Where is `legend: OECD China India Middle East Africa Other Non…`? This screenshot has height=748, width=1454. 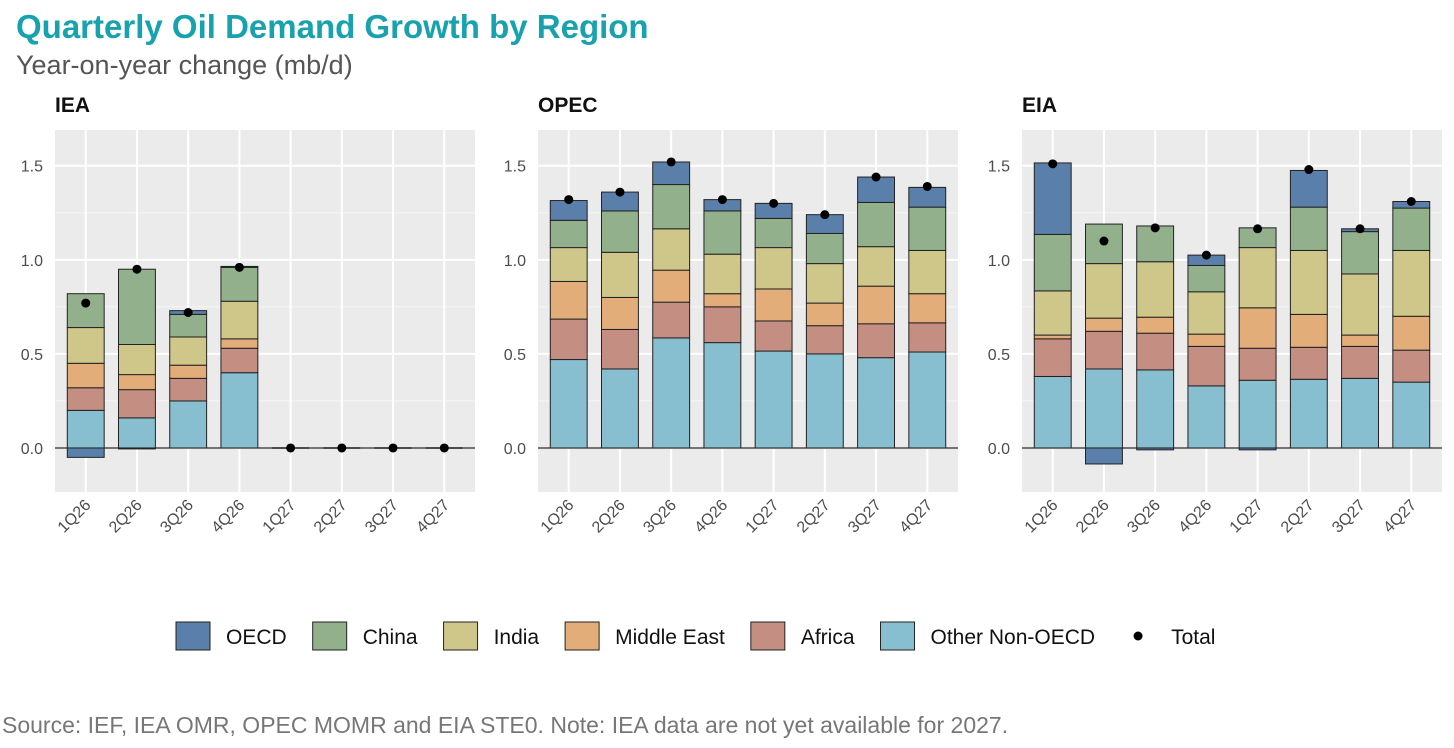
legend: OECD China India Middle East Africa Other Non… is located at coordinates (695, 636).